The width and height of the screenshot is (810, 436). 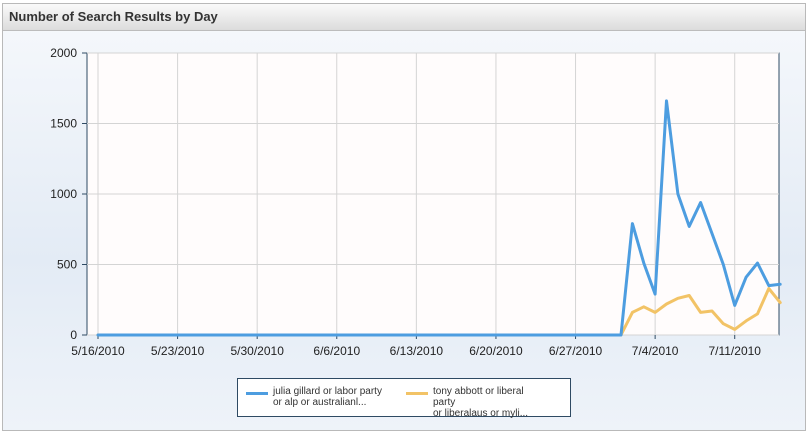 I want to click on legend-label-line: tony abbott or liberal party, so click(x=478, y=397).